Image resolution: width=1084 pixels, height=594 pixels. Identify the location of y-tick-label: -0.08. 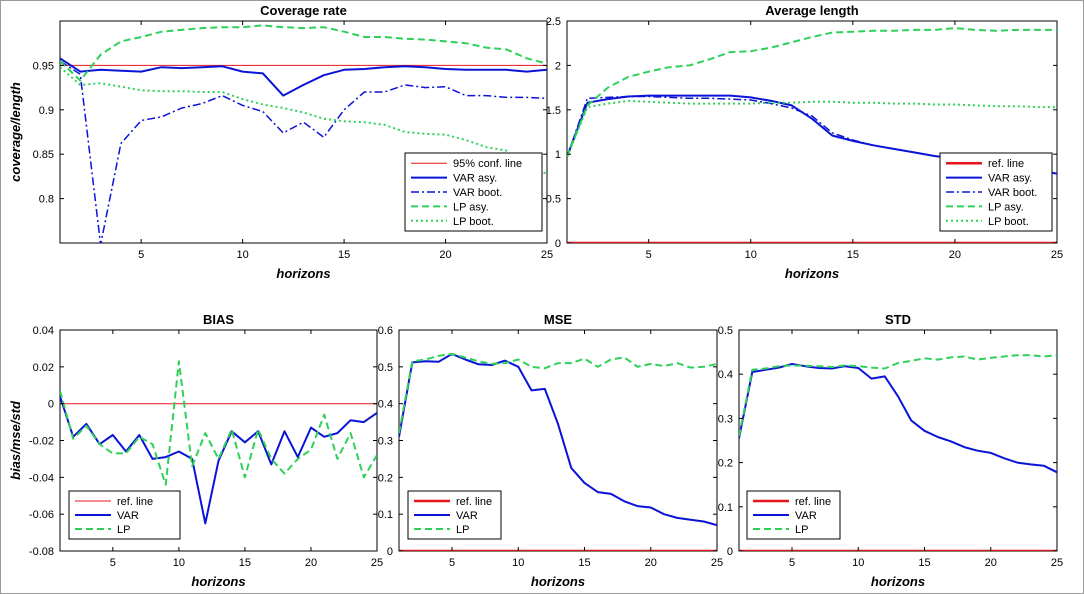
(41, 552).